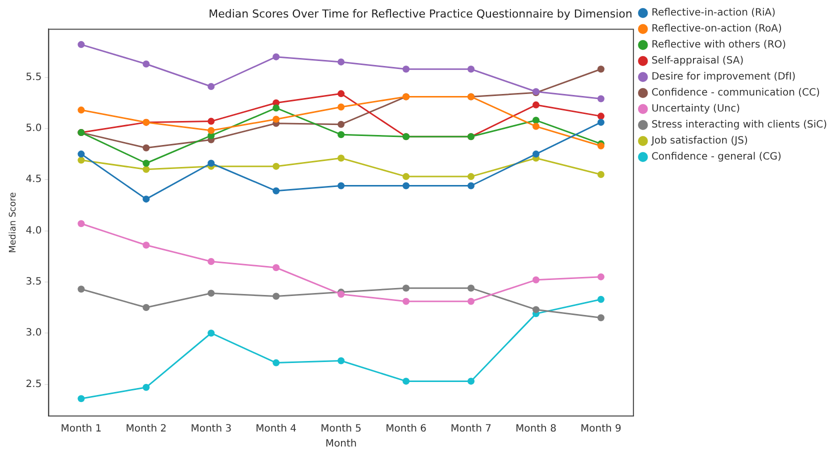 The height and width of the screenshot is (452, 839). Describe the element at coordinates (739, 125) in the screenshot. I see `legend-label: Stress interacting with clients (SiC)` at that location.